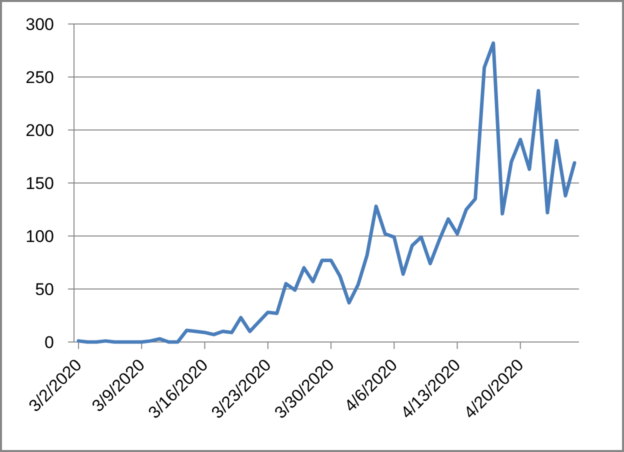 The width and height of the screenshot is (624, 452). What do you see at coordinates (44, 290) in the screenshot?
I see `y-tick-label: 50` at bounding box center [44, 290].